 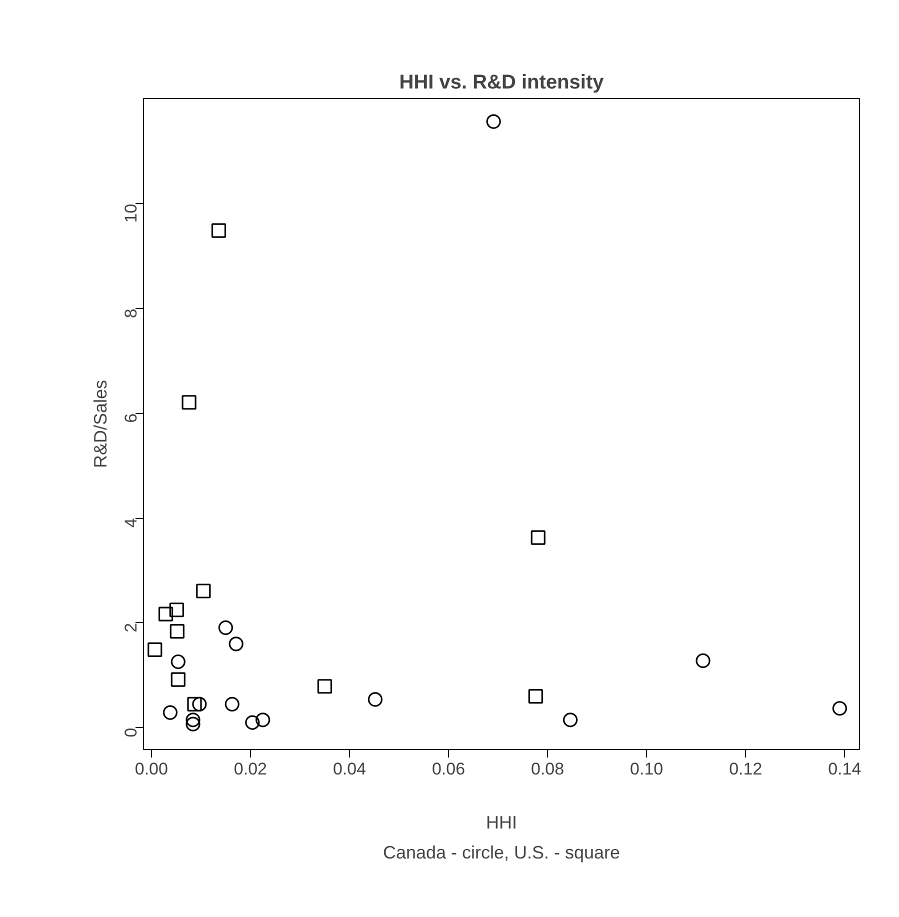 What do you see at coordinates (131, 313) in the screenshot?
I see `y-tick-label: 8` at bounding box center [131, 313].